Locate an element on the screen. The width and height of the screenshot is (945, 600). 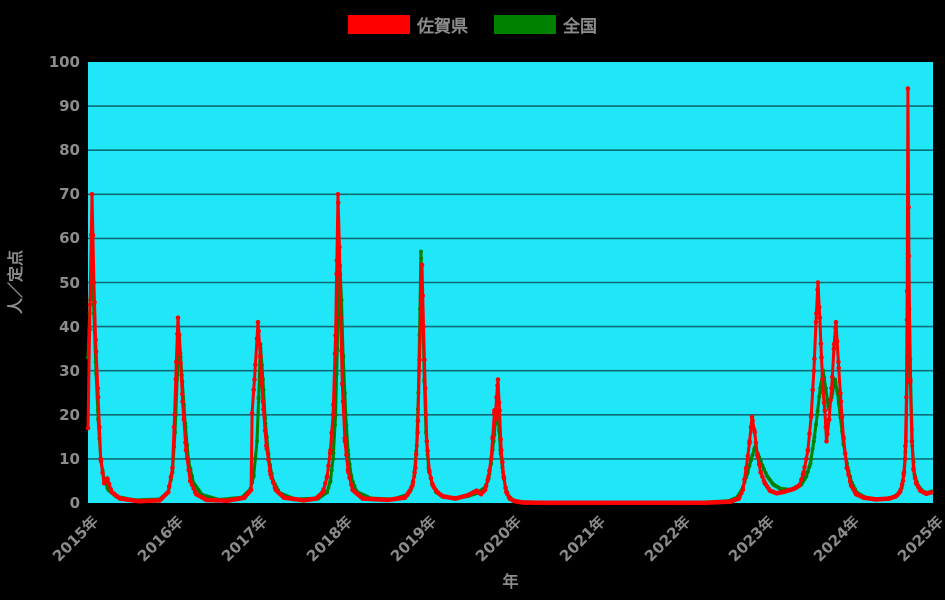
national-legend-swatch-icon is located at coordinates (525, 24).